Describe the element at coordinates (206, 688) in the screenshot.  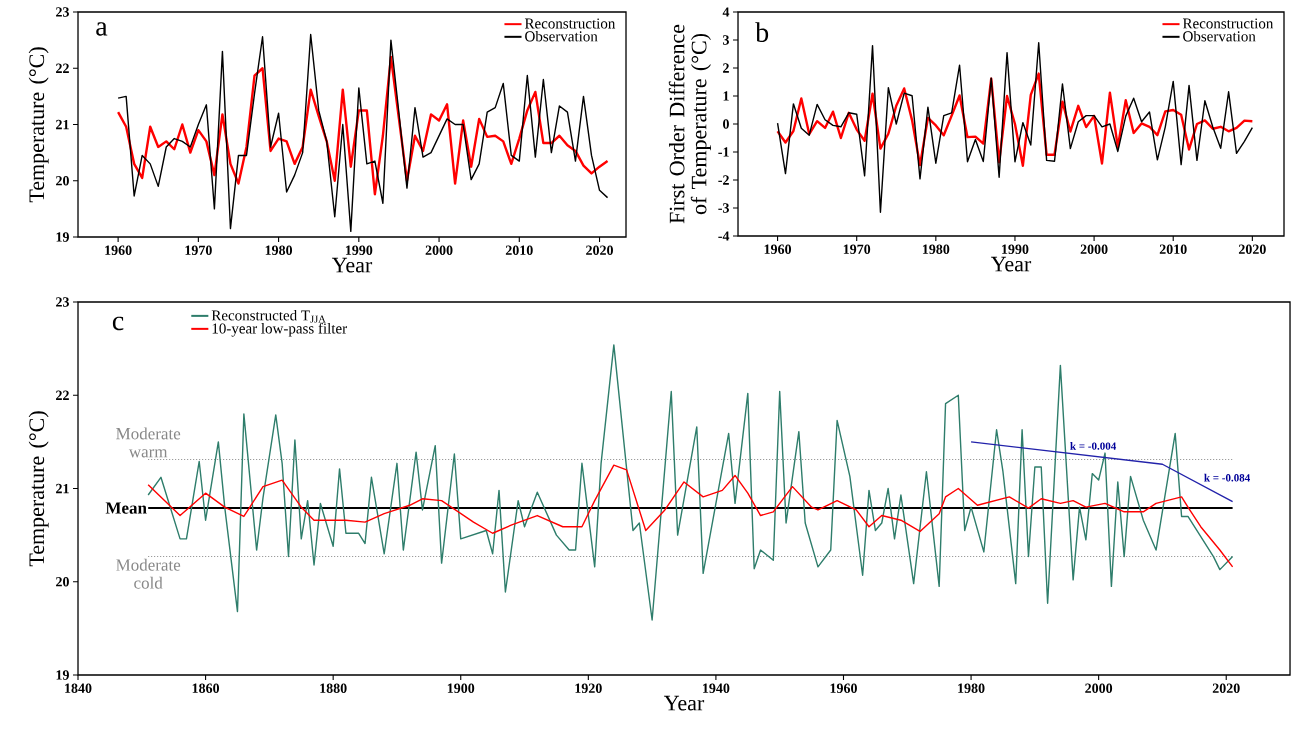
I see `x-tick-label: 1860` at that location.